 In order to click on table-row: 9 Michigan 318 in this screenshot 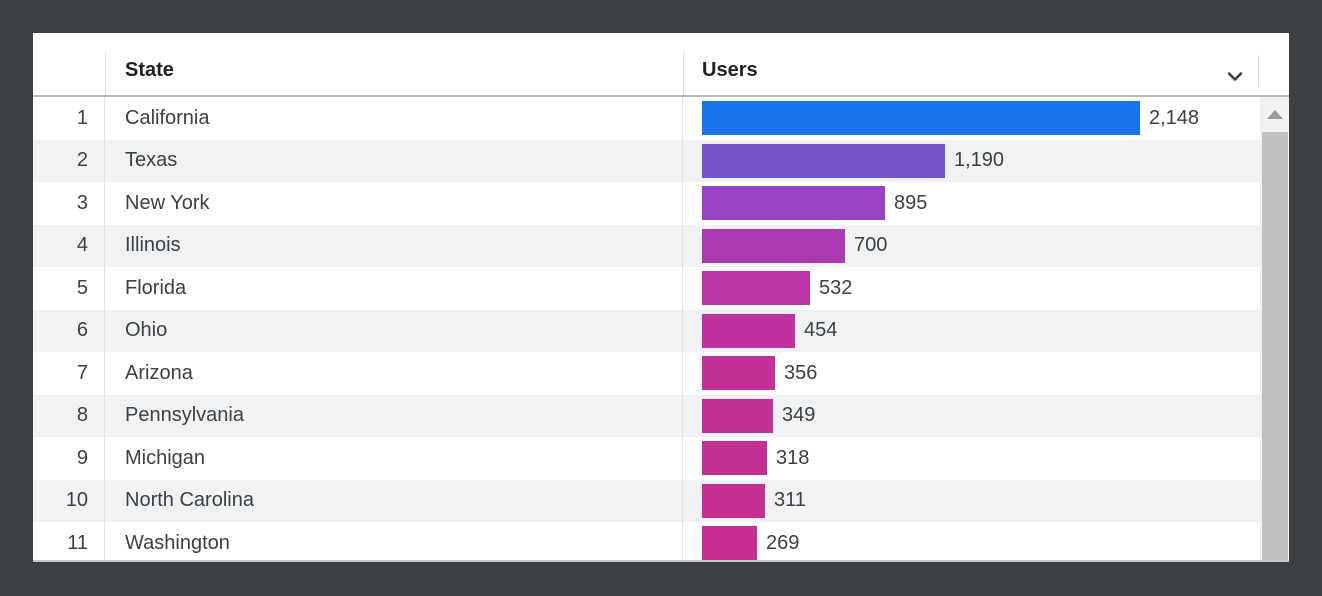, I will do `click(661, 458)`.